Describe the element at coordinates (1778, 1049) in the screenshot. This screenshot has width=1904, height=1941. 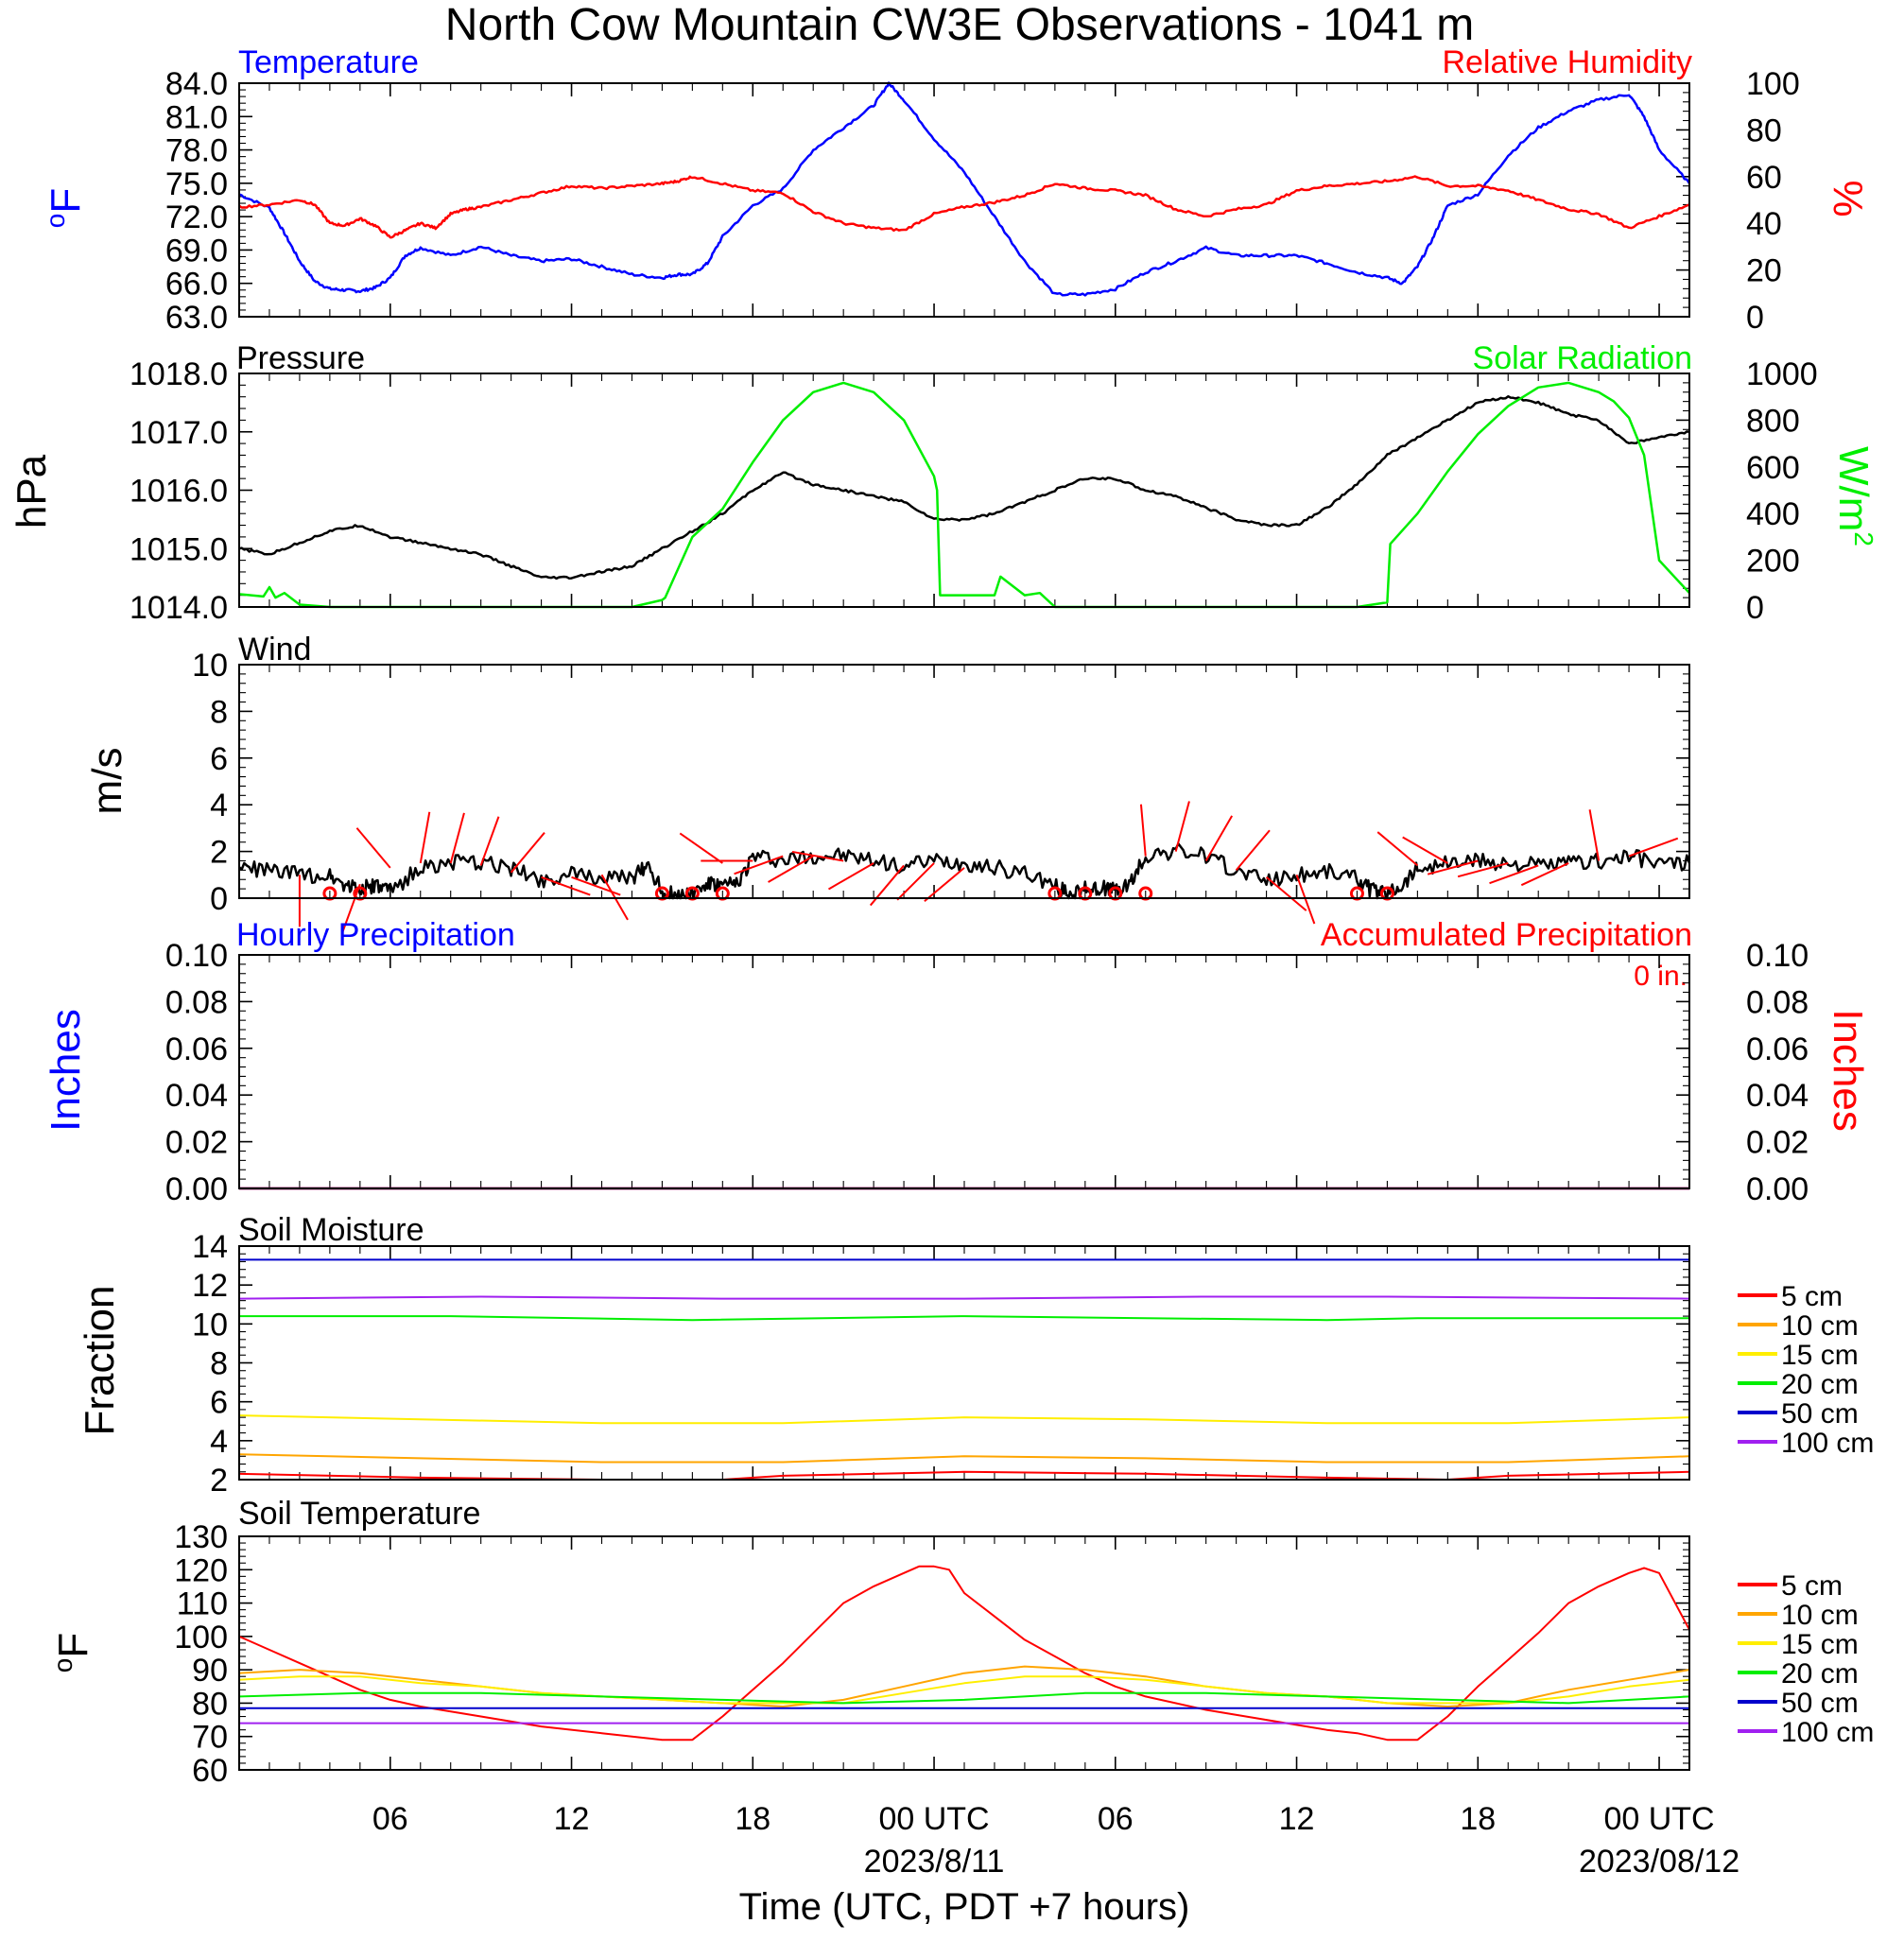
I see `y-right-tick-label: 0.06` at that location.